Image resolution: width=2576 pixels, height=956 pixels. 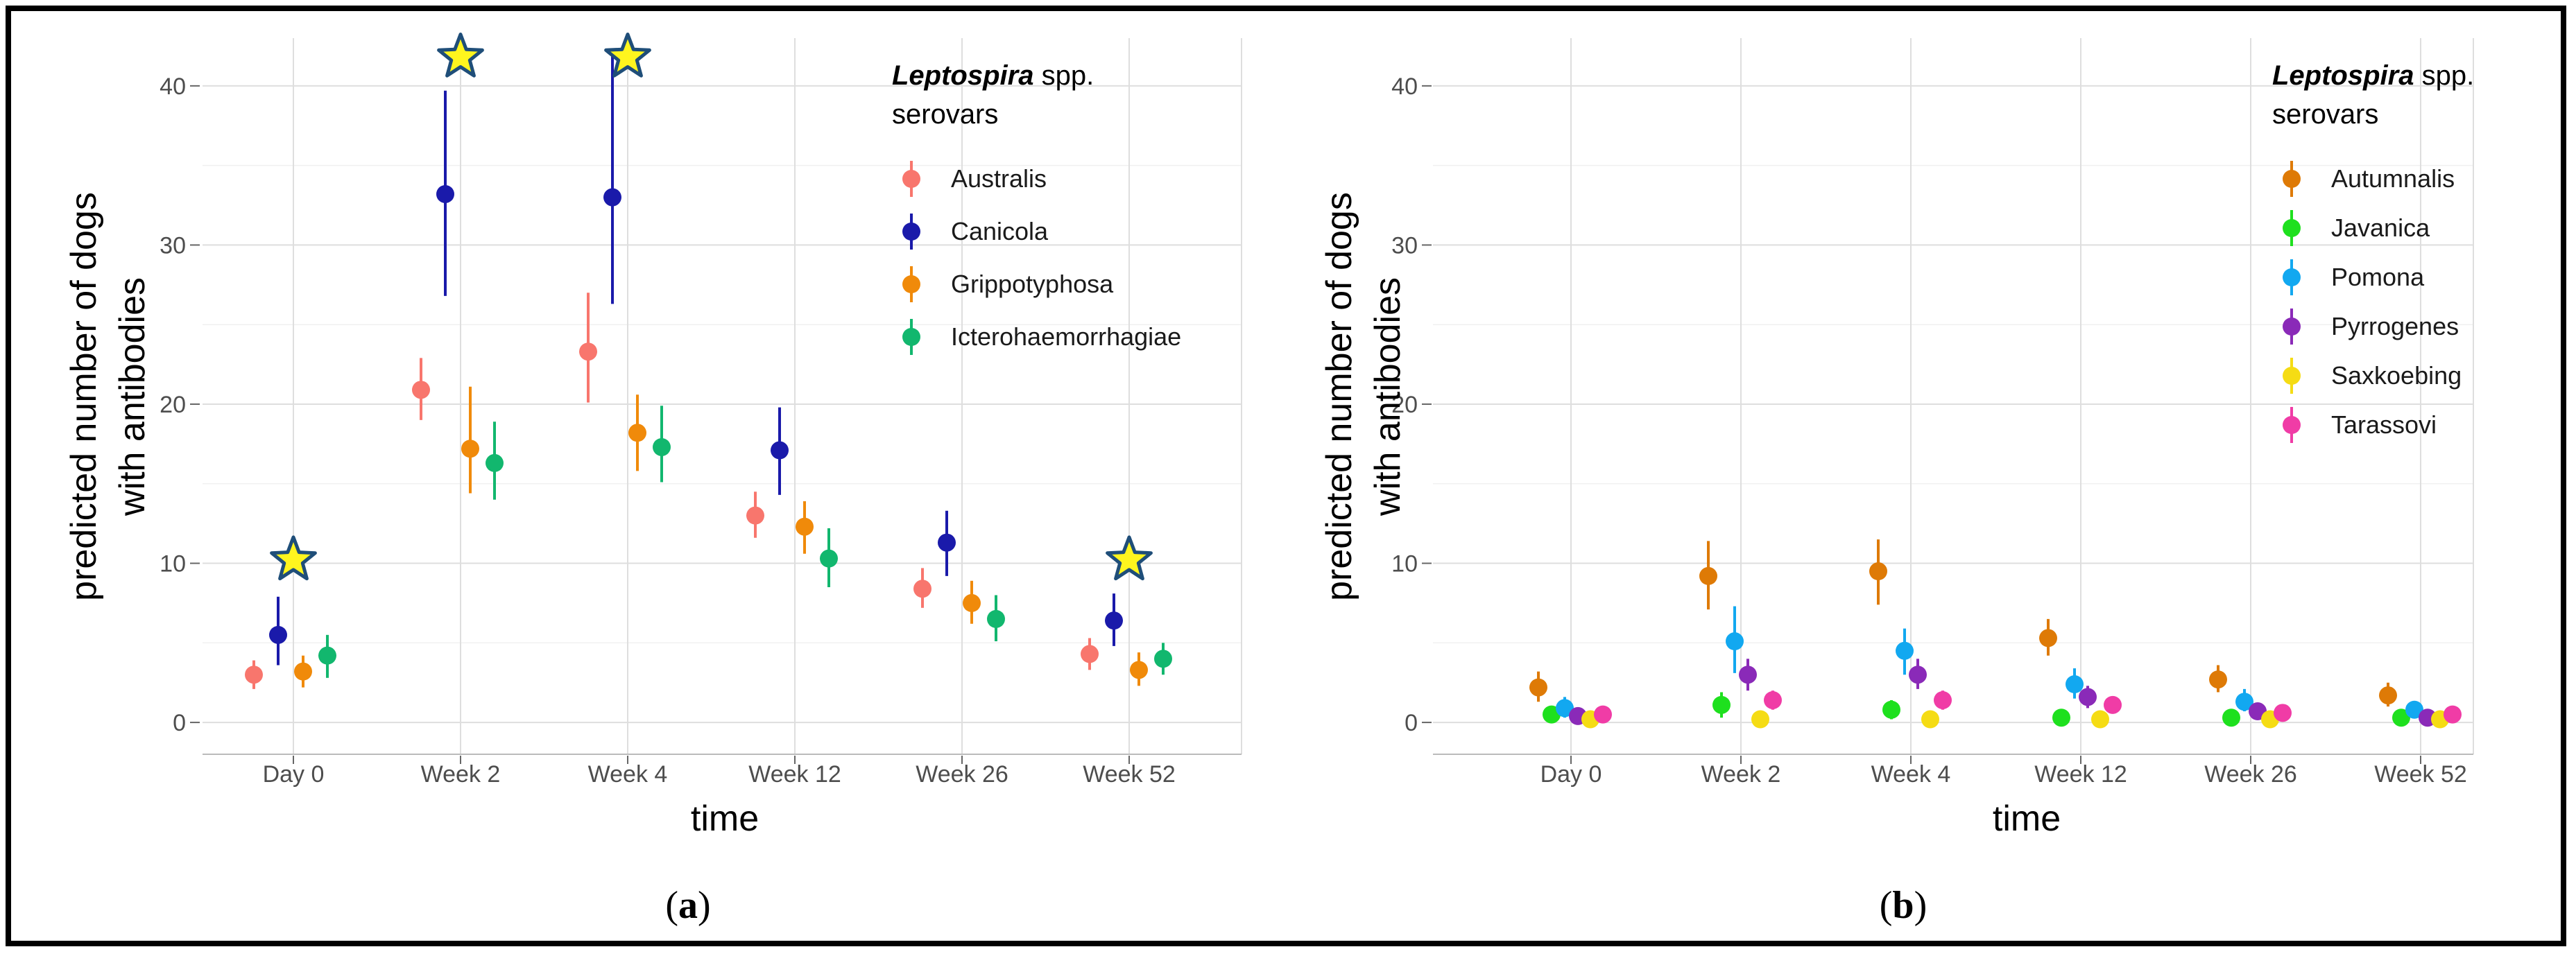 What do you see at coordinates (628, 774) in the screenshot?
I see `x-tick-label: Week 4` at bounding box center [628, 774].